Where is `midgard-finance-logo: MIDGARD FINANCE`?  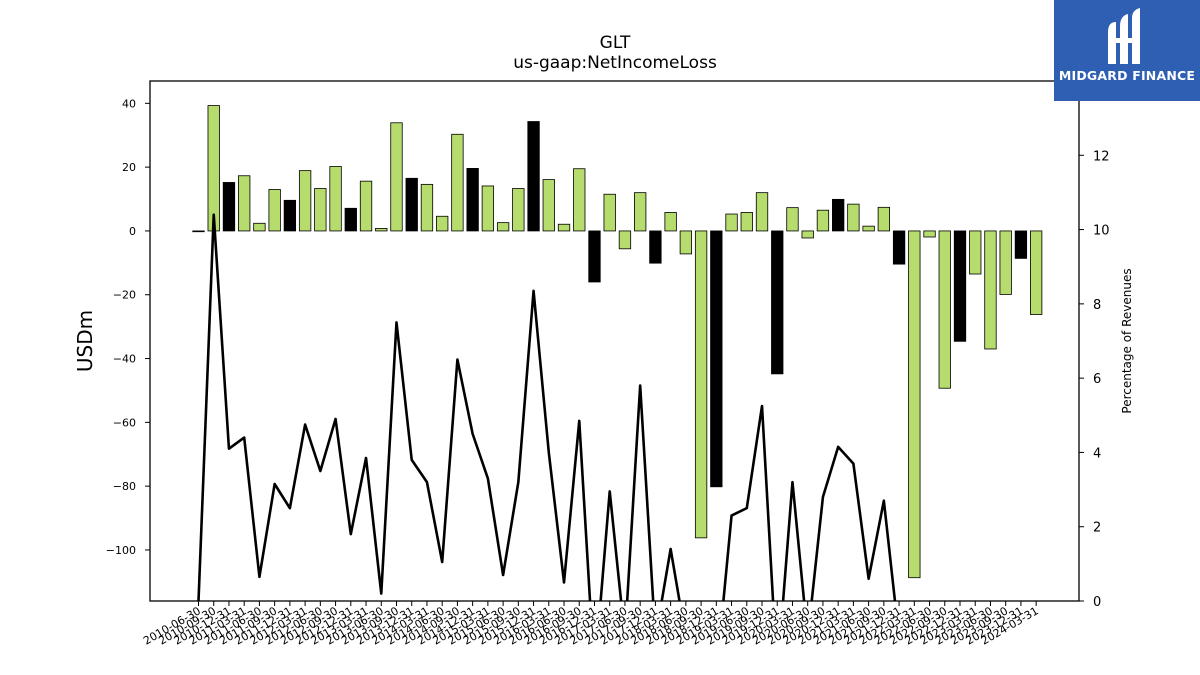
midgard-finance-logo: MIDGARD FINANCE is located at coordinates (1127, 50).